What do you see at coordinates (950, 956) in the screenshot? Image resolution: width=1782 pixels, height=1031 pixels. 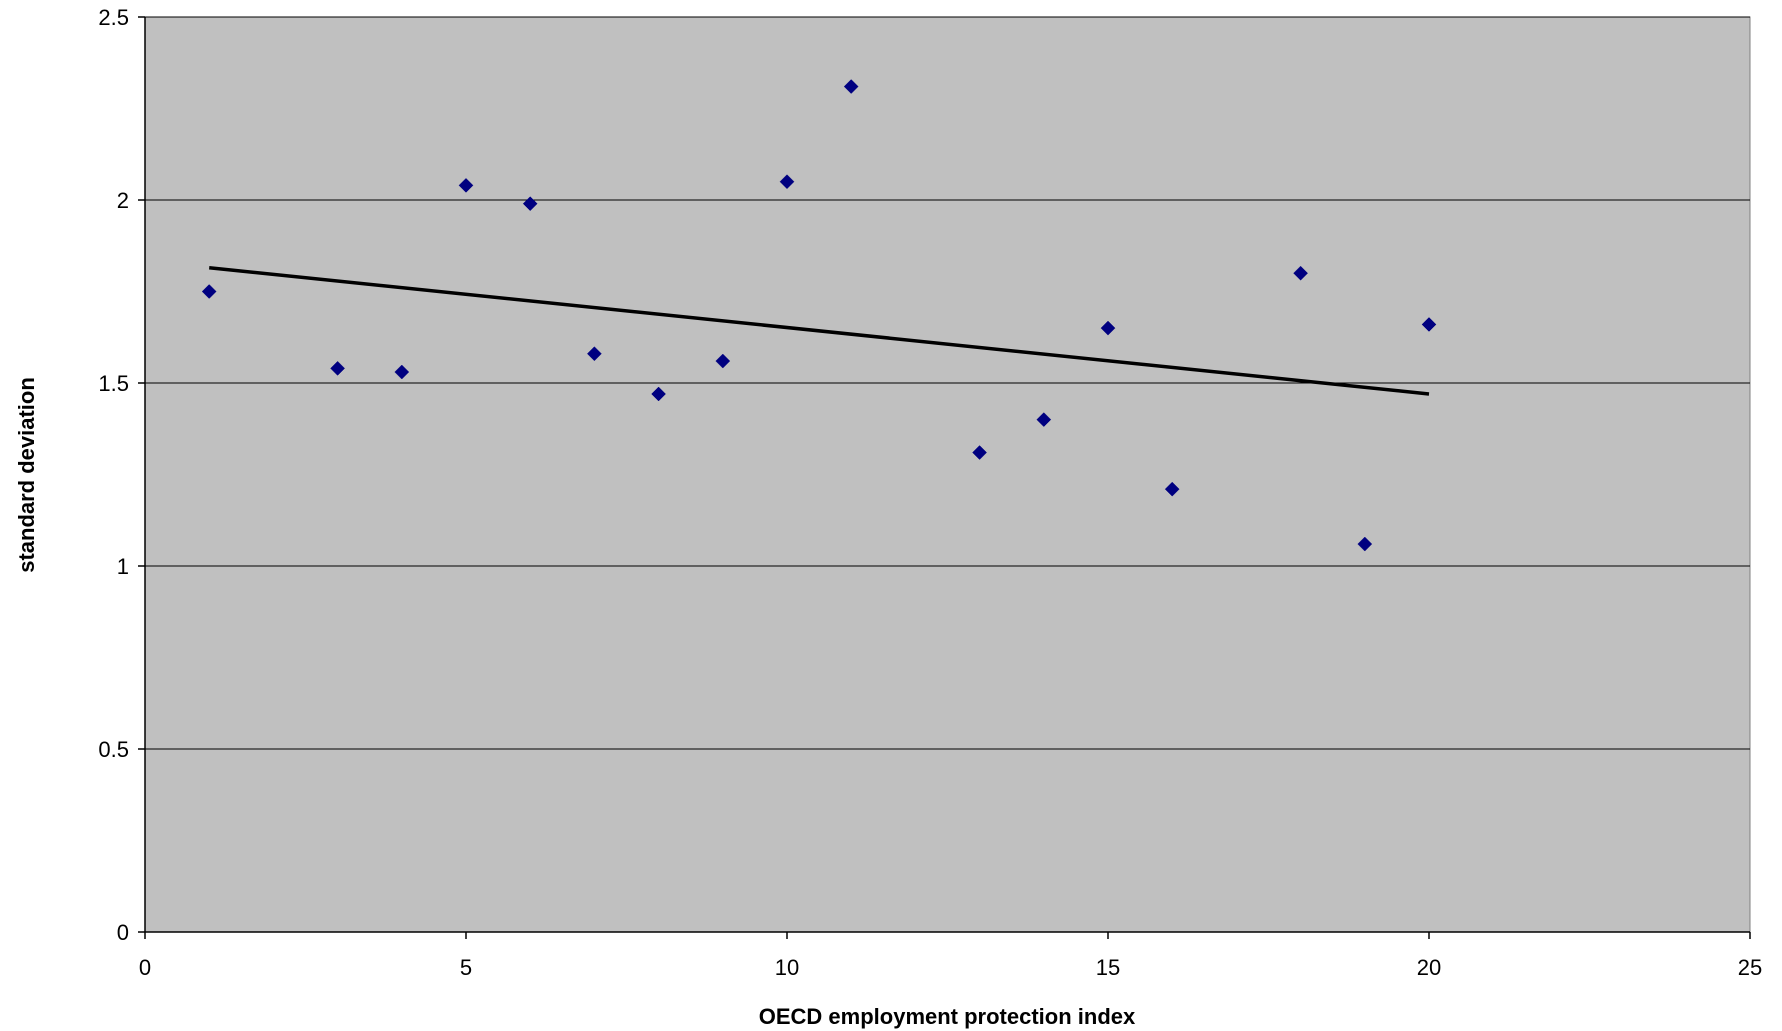 I see `x-axis-ticks: 0 5 10 15 20 25` at bounding box center [950, 956].